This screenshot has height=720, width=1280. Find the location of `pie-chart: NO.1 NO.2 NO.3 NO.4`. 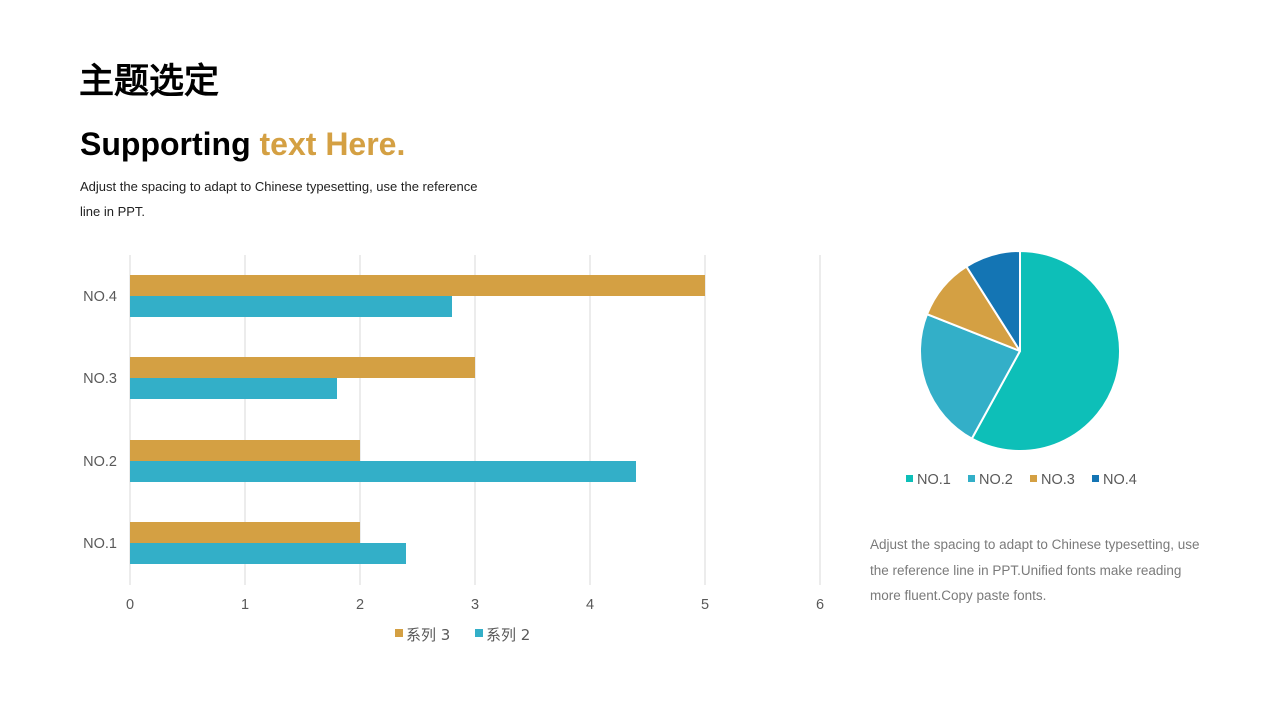

pie-chart: NO.1 NO.2 NO.3 NO.4 is located at coordinates (1021, 369).